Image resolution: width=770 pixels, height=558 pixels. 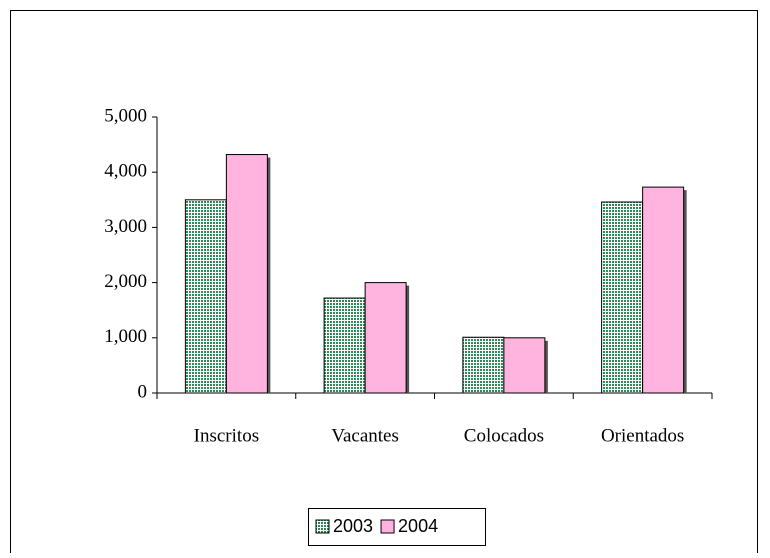 I want to click on y-tick-label: 4,000, so click(x=125, y=171).